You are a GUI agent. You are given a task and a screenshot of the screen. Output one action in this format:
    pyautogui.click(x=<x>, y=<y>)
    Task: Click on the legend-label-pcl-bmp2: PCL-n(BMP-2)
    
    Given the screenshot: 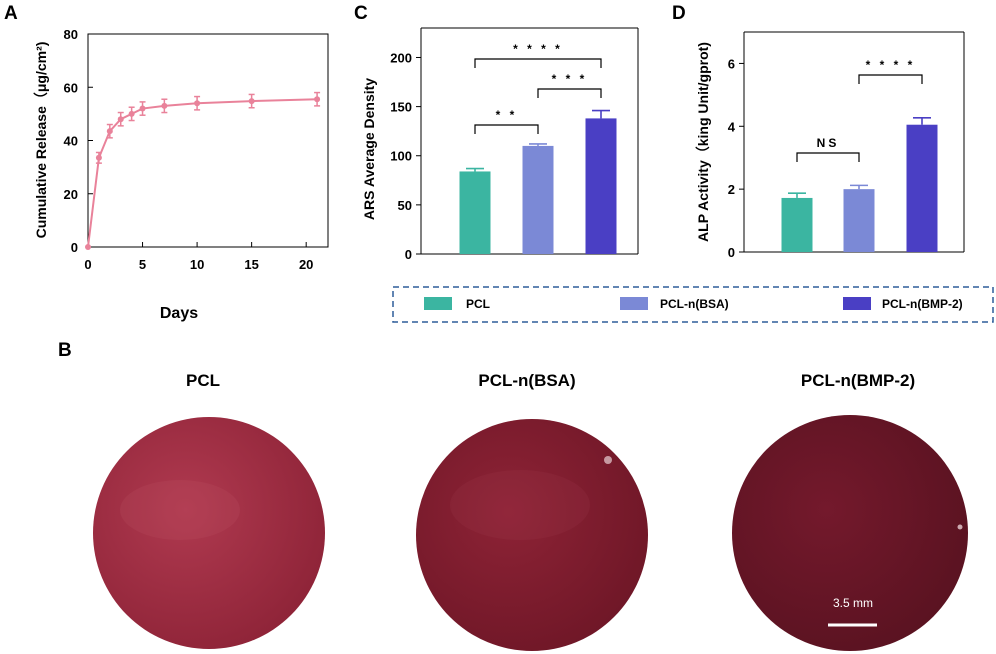 What is the action you would take?
    pyautogui.click(x=922, y=304)
    